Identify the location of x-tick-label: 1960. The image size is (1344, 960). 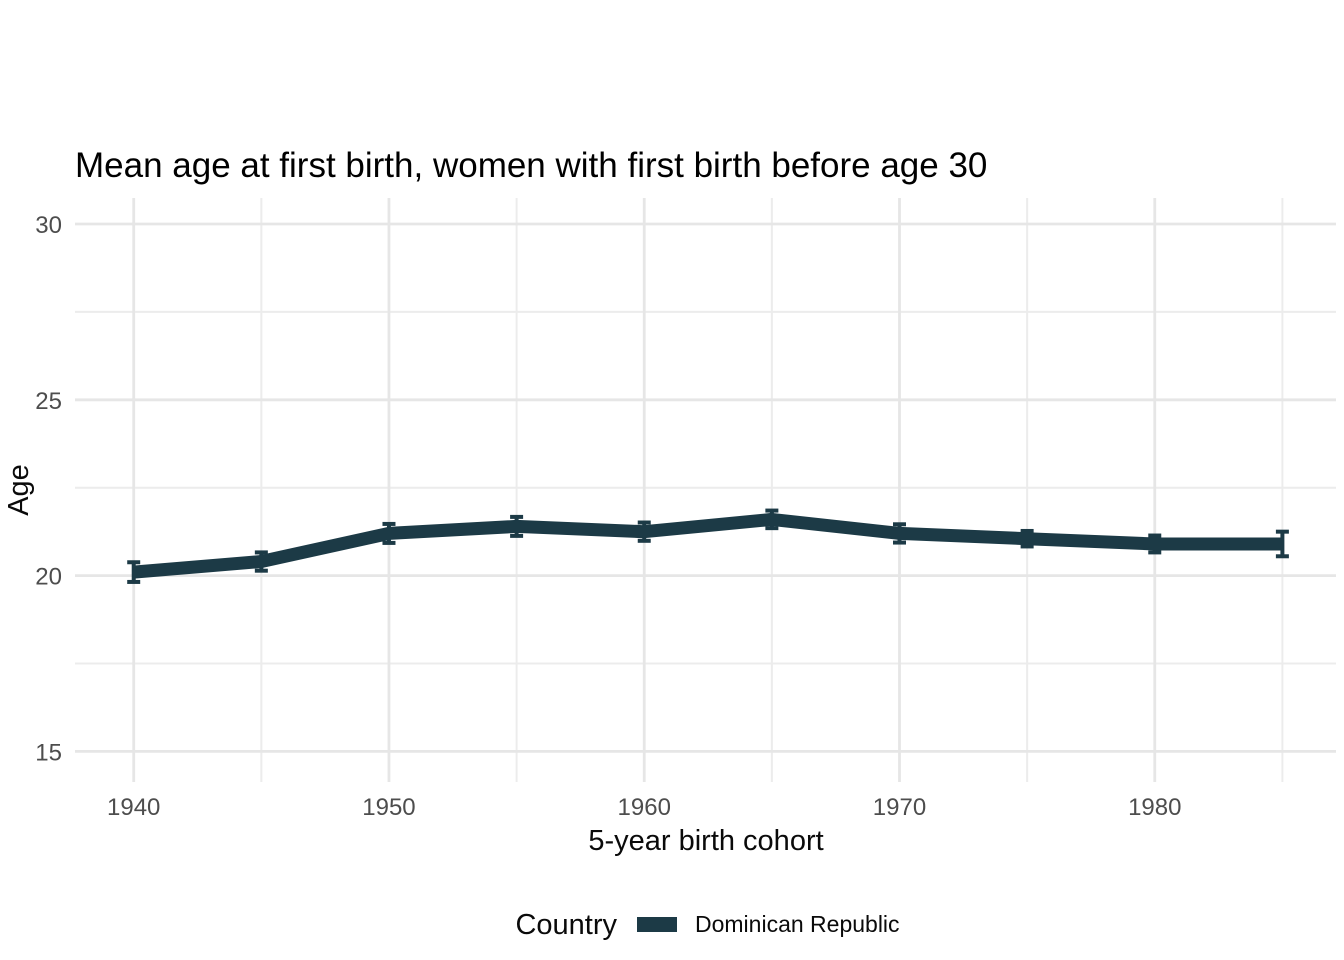
(644, 807).